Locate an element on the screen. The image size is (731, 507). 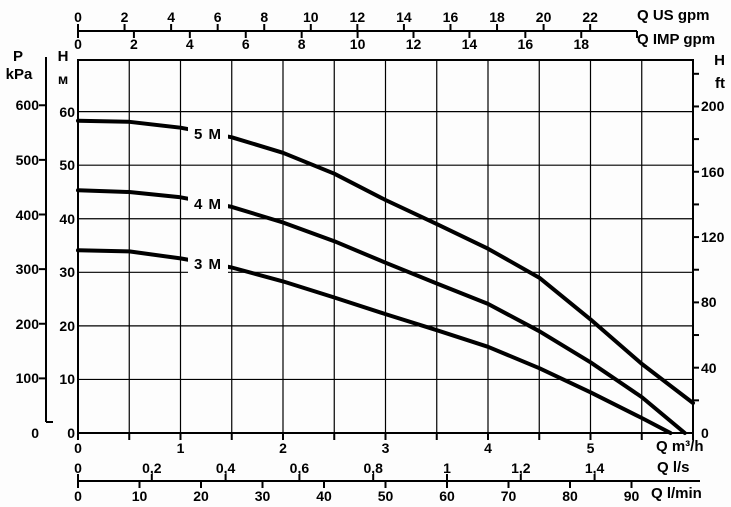
head-m-tick-label: 60 is located at coordinates (67, 111).